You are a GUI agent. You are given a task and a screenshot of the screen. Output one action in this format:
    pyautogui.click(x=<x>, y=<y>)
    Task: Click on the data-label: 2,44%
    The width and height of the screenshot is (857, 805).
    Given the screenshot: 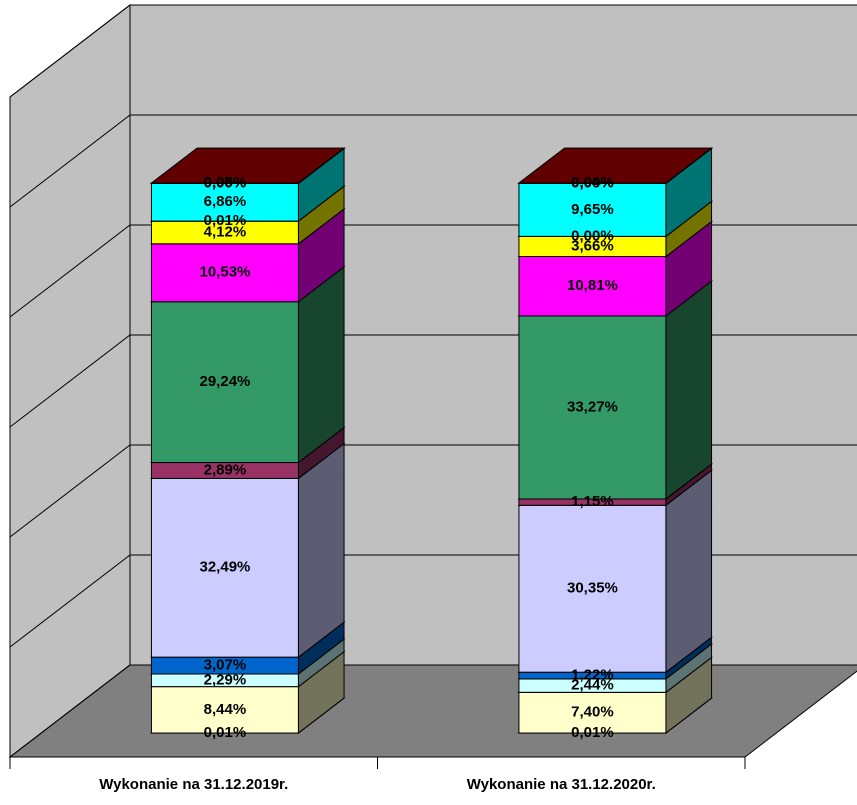 What is the action you would take?
    pyautogui.click(x=592, y=685)
    